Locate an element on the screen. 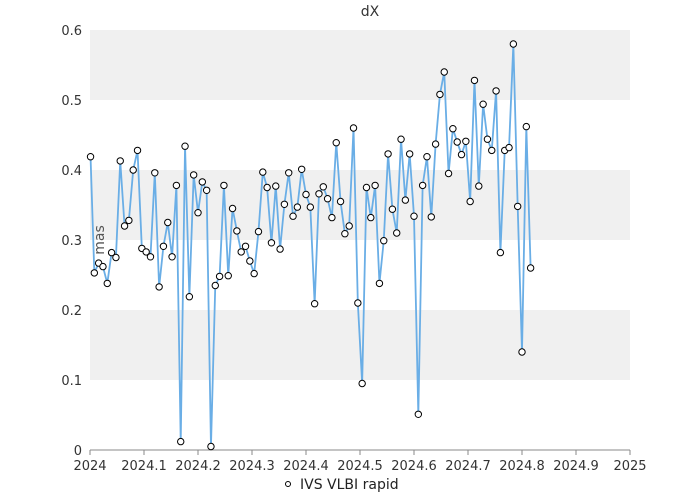  x-tick-label: 2024.9 is located at coordinates (576, 466).